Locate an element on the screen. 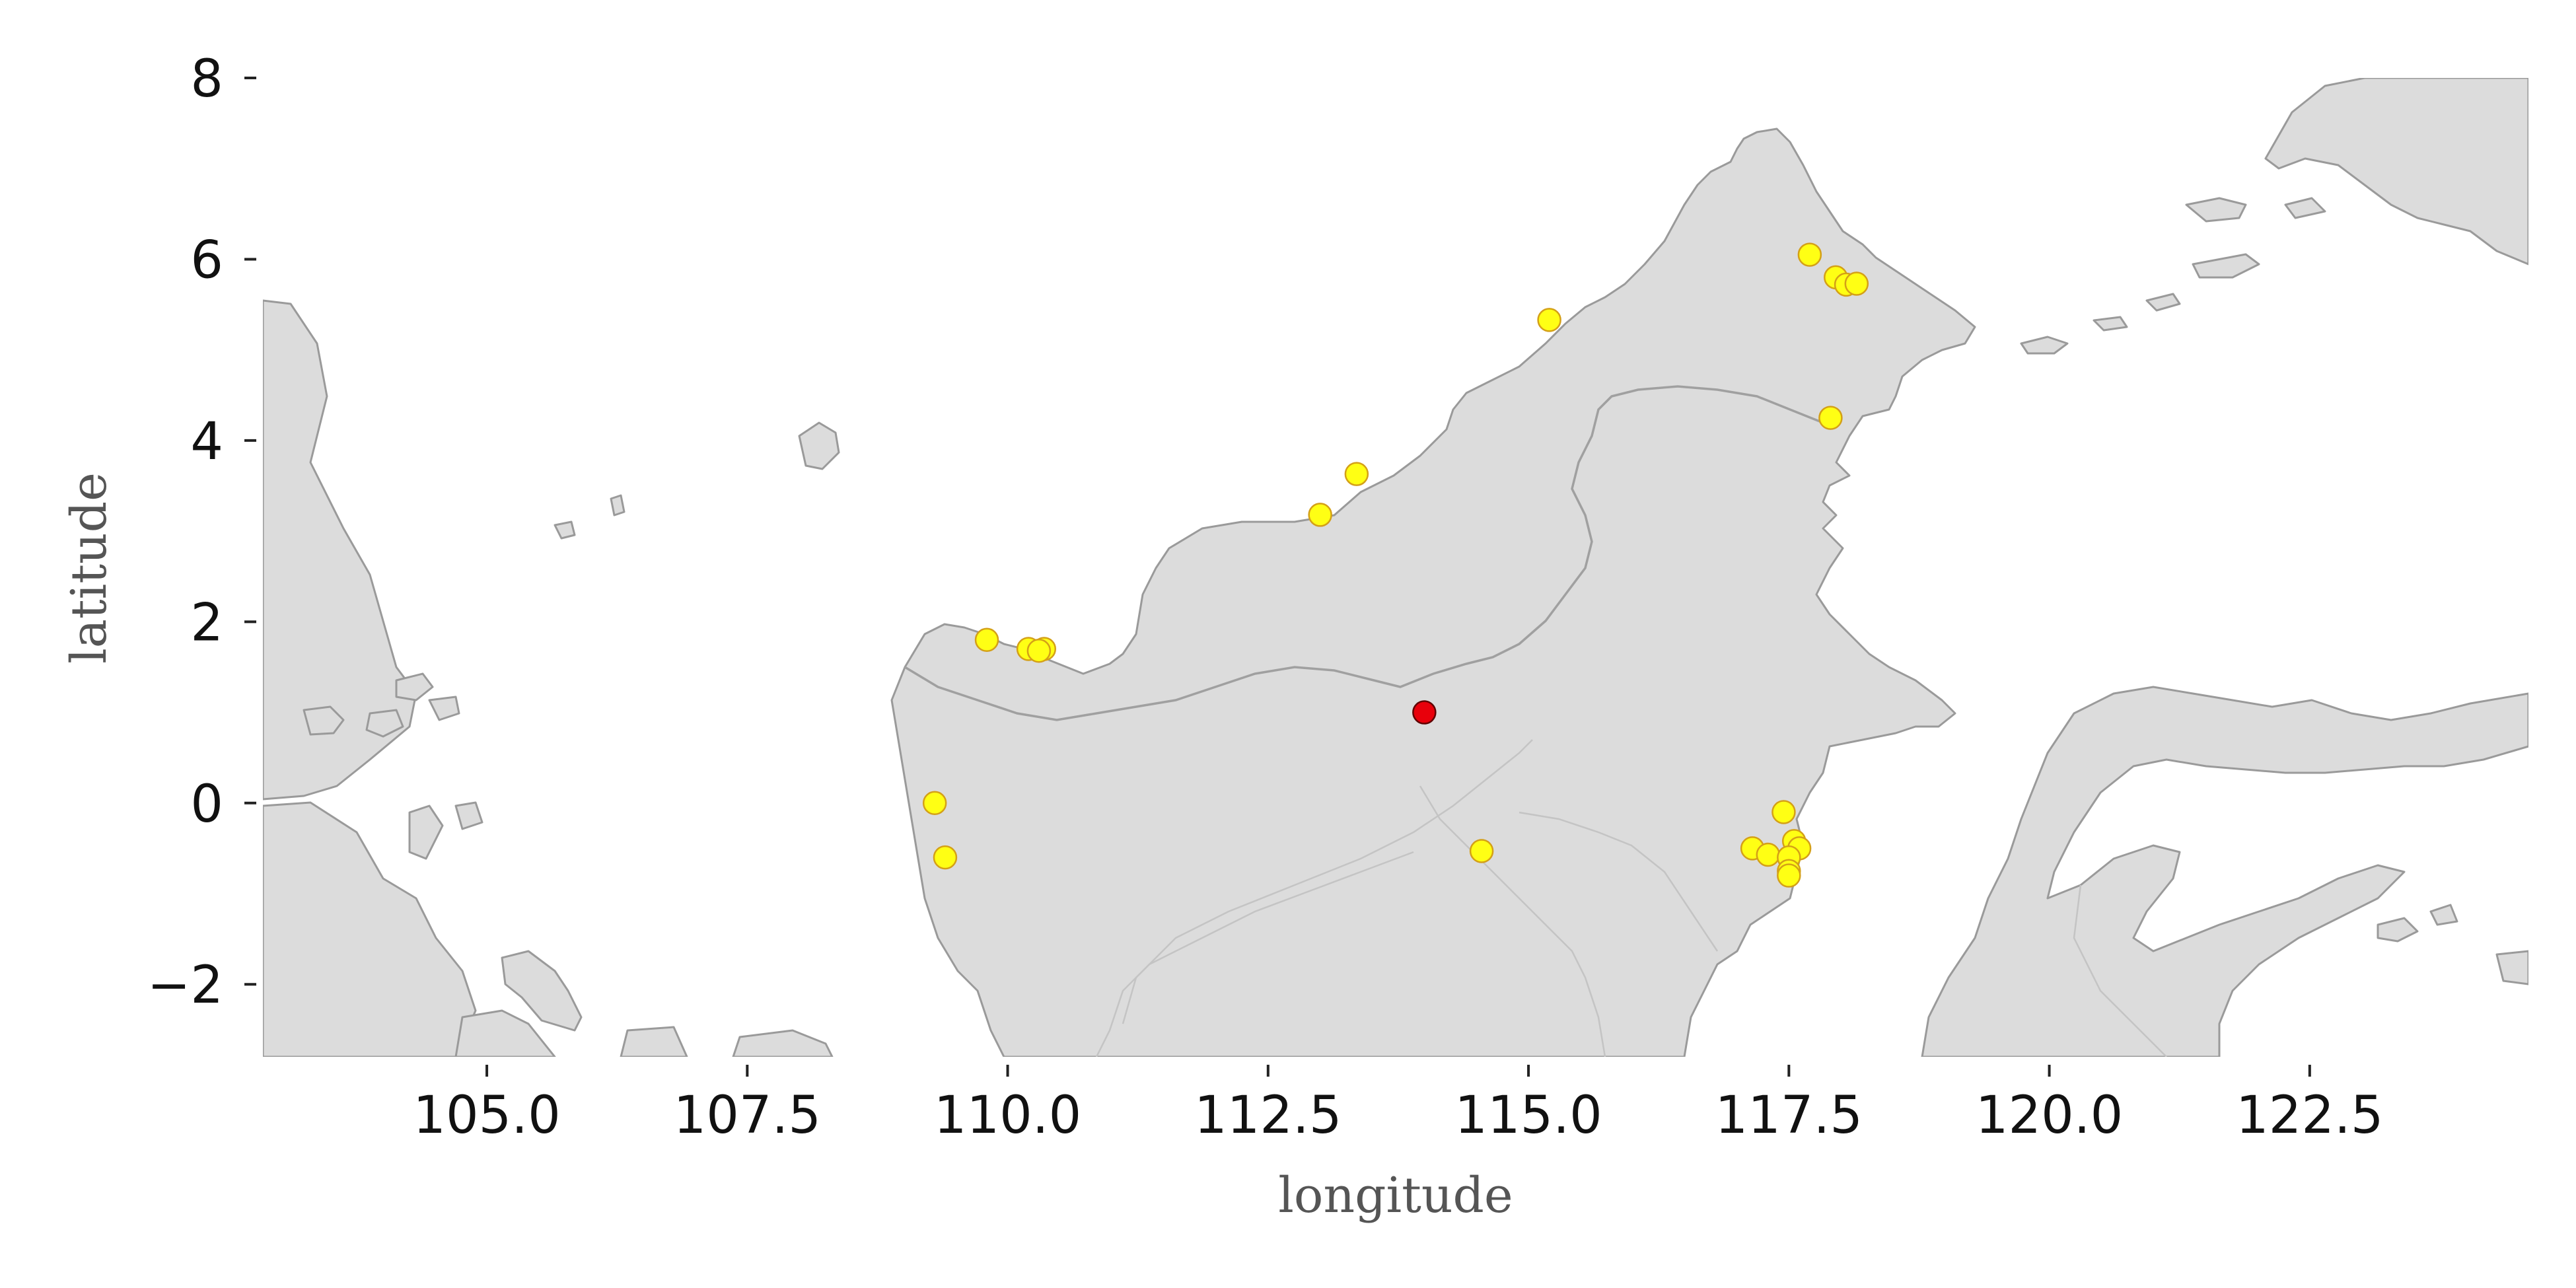 The image size is (2576, 1288). y-tick-label: 0 is located at coordinates (206, 804).